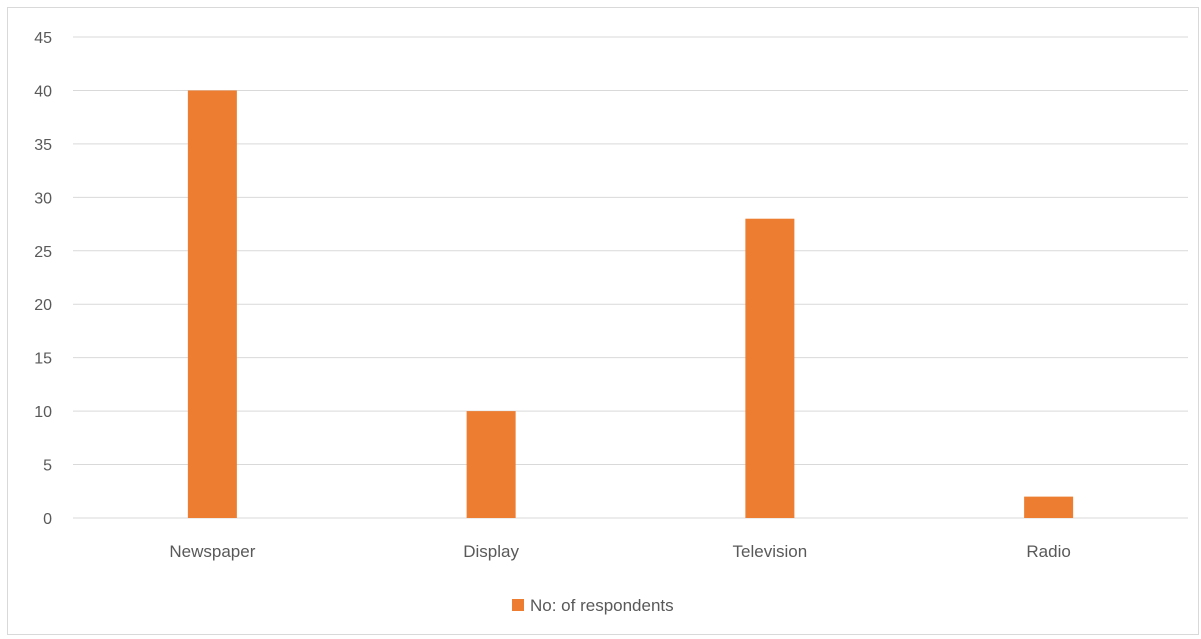 The width and height of the screenshot is (1201, 639). What do you see at coordinates (619, 551) in the screenshot?
I see `x-axis-category-labels: Newspaper Display Television Radio` at bounding box center [619, 551].